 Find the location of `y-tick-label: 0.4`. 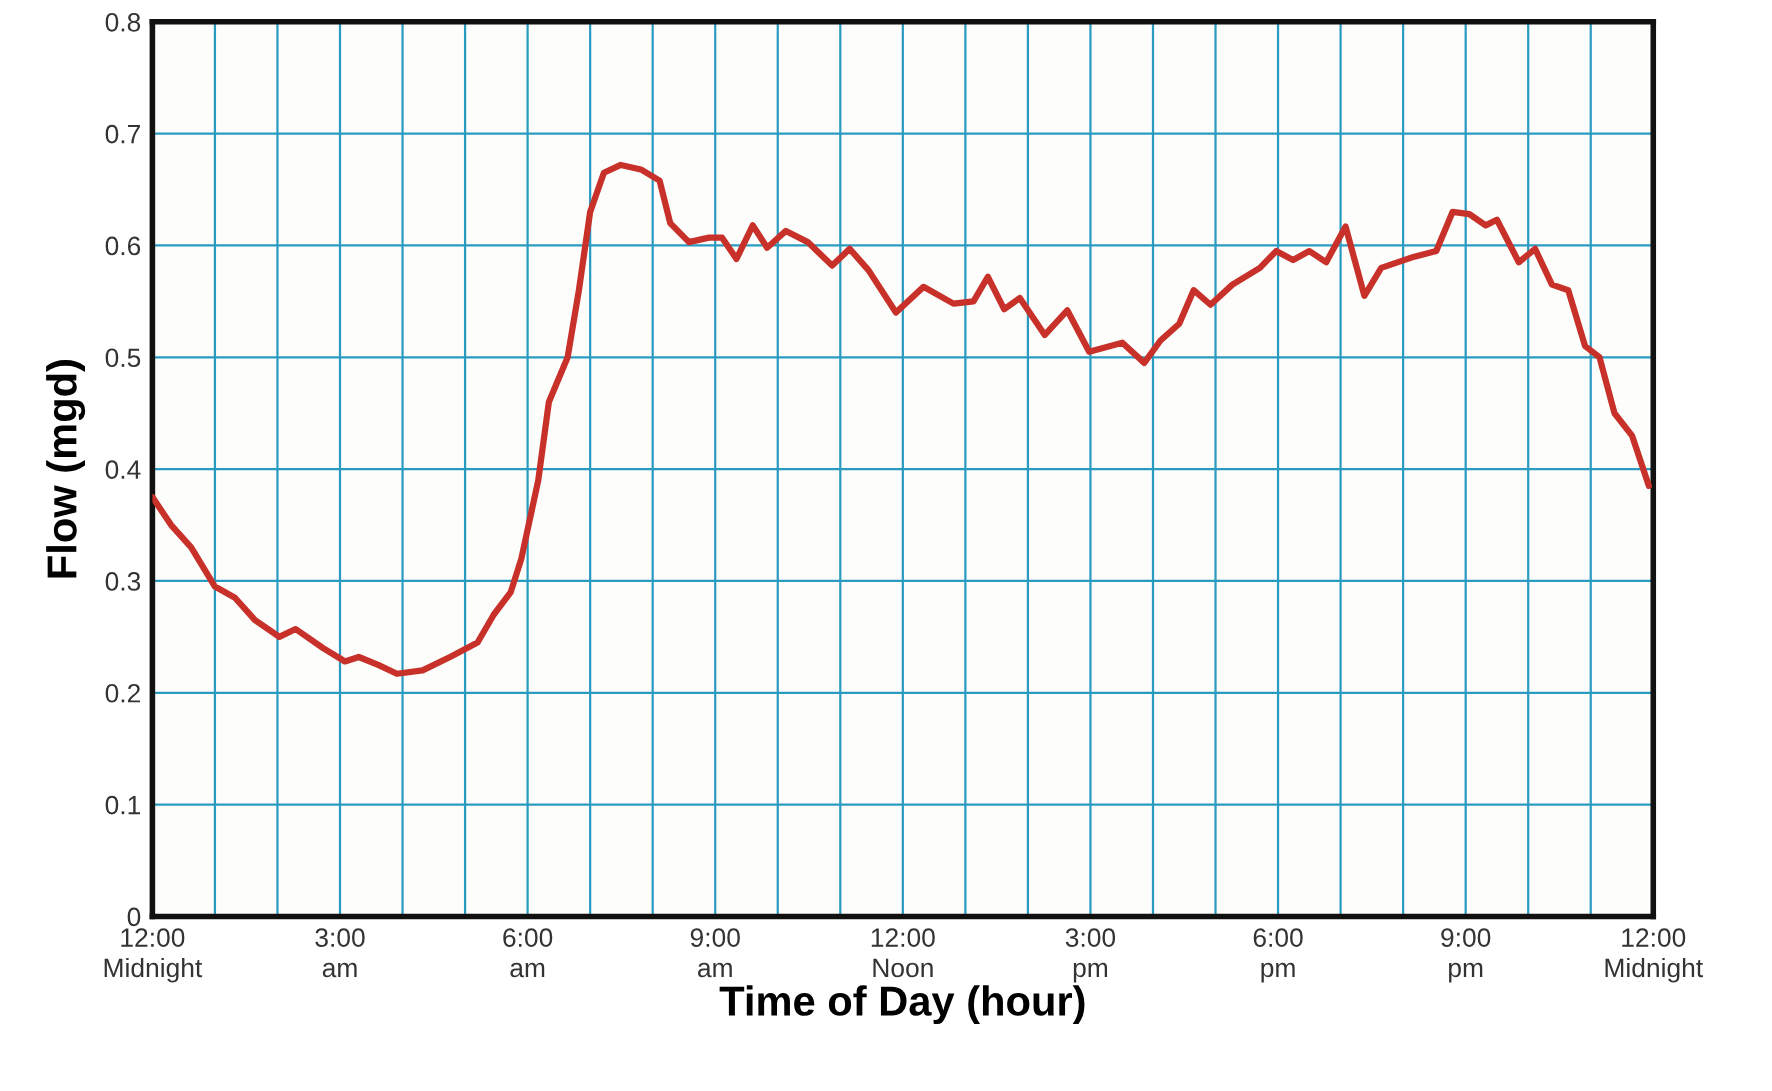

y-tick-label: 0.4 is located at coordinates (123, 469).